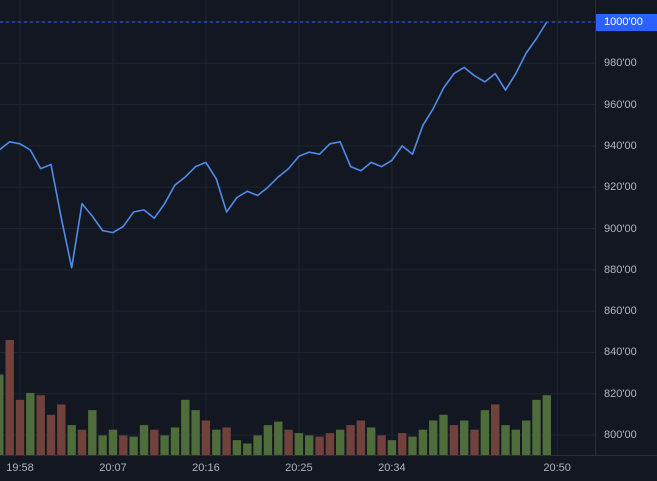 The width and height of the screenshot is (657, 481). Describe the element at coordinates (113, 468) in the screenshot. I see `time-axis-label: 20:07` at that location.